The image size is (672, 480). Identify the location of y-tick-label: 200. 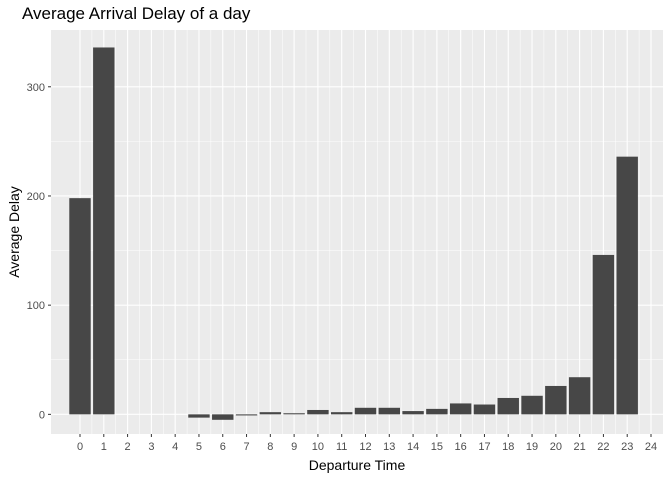
(36, 197).